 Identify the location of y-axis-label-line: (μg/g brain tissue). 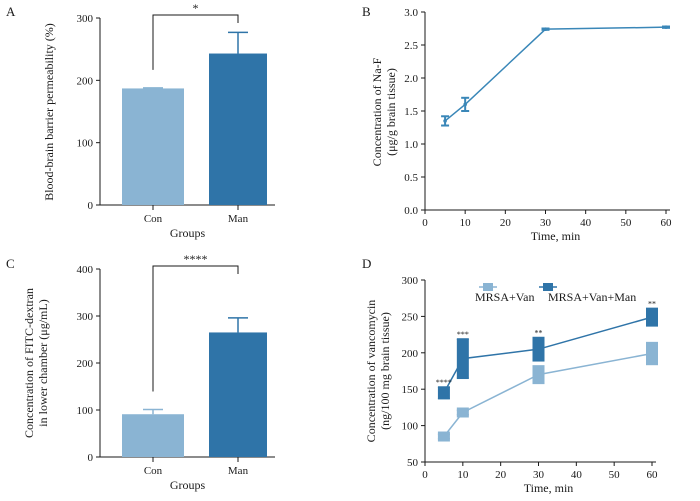
(391, 112).